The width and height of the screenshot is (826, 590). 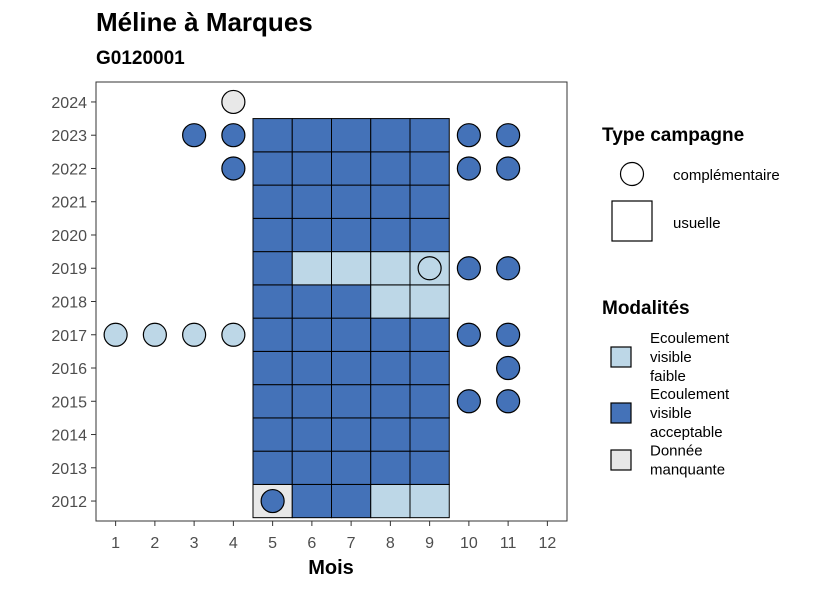 What do you see at coordinates (673, 135) in the screenshot?
I see `legend-title-campagne: Type campagne` at bounding box center [673, 135].